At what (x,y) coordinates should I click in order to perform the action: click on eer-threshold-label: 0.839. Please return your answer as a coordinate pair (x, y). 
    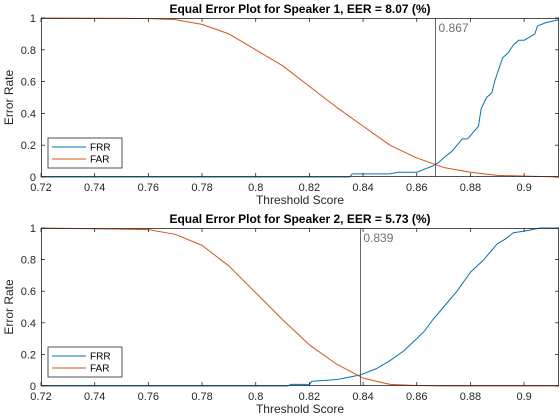
    Looking at the image, I should click on (378, 238).